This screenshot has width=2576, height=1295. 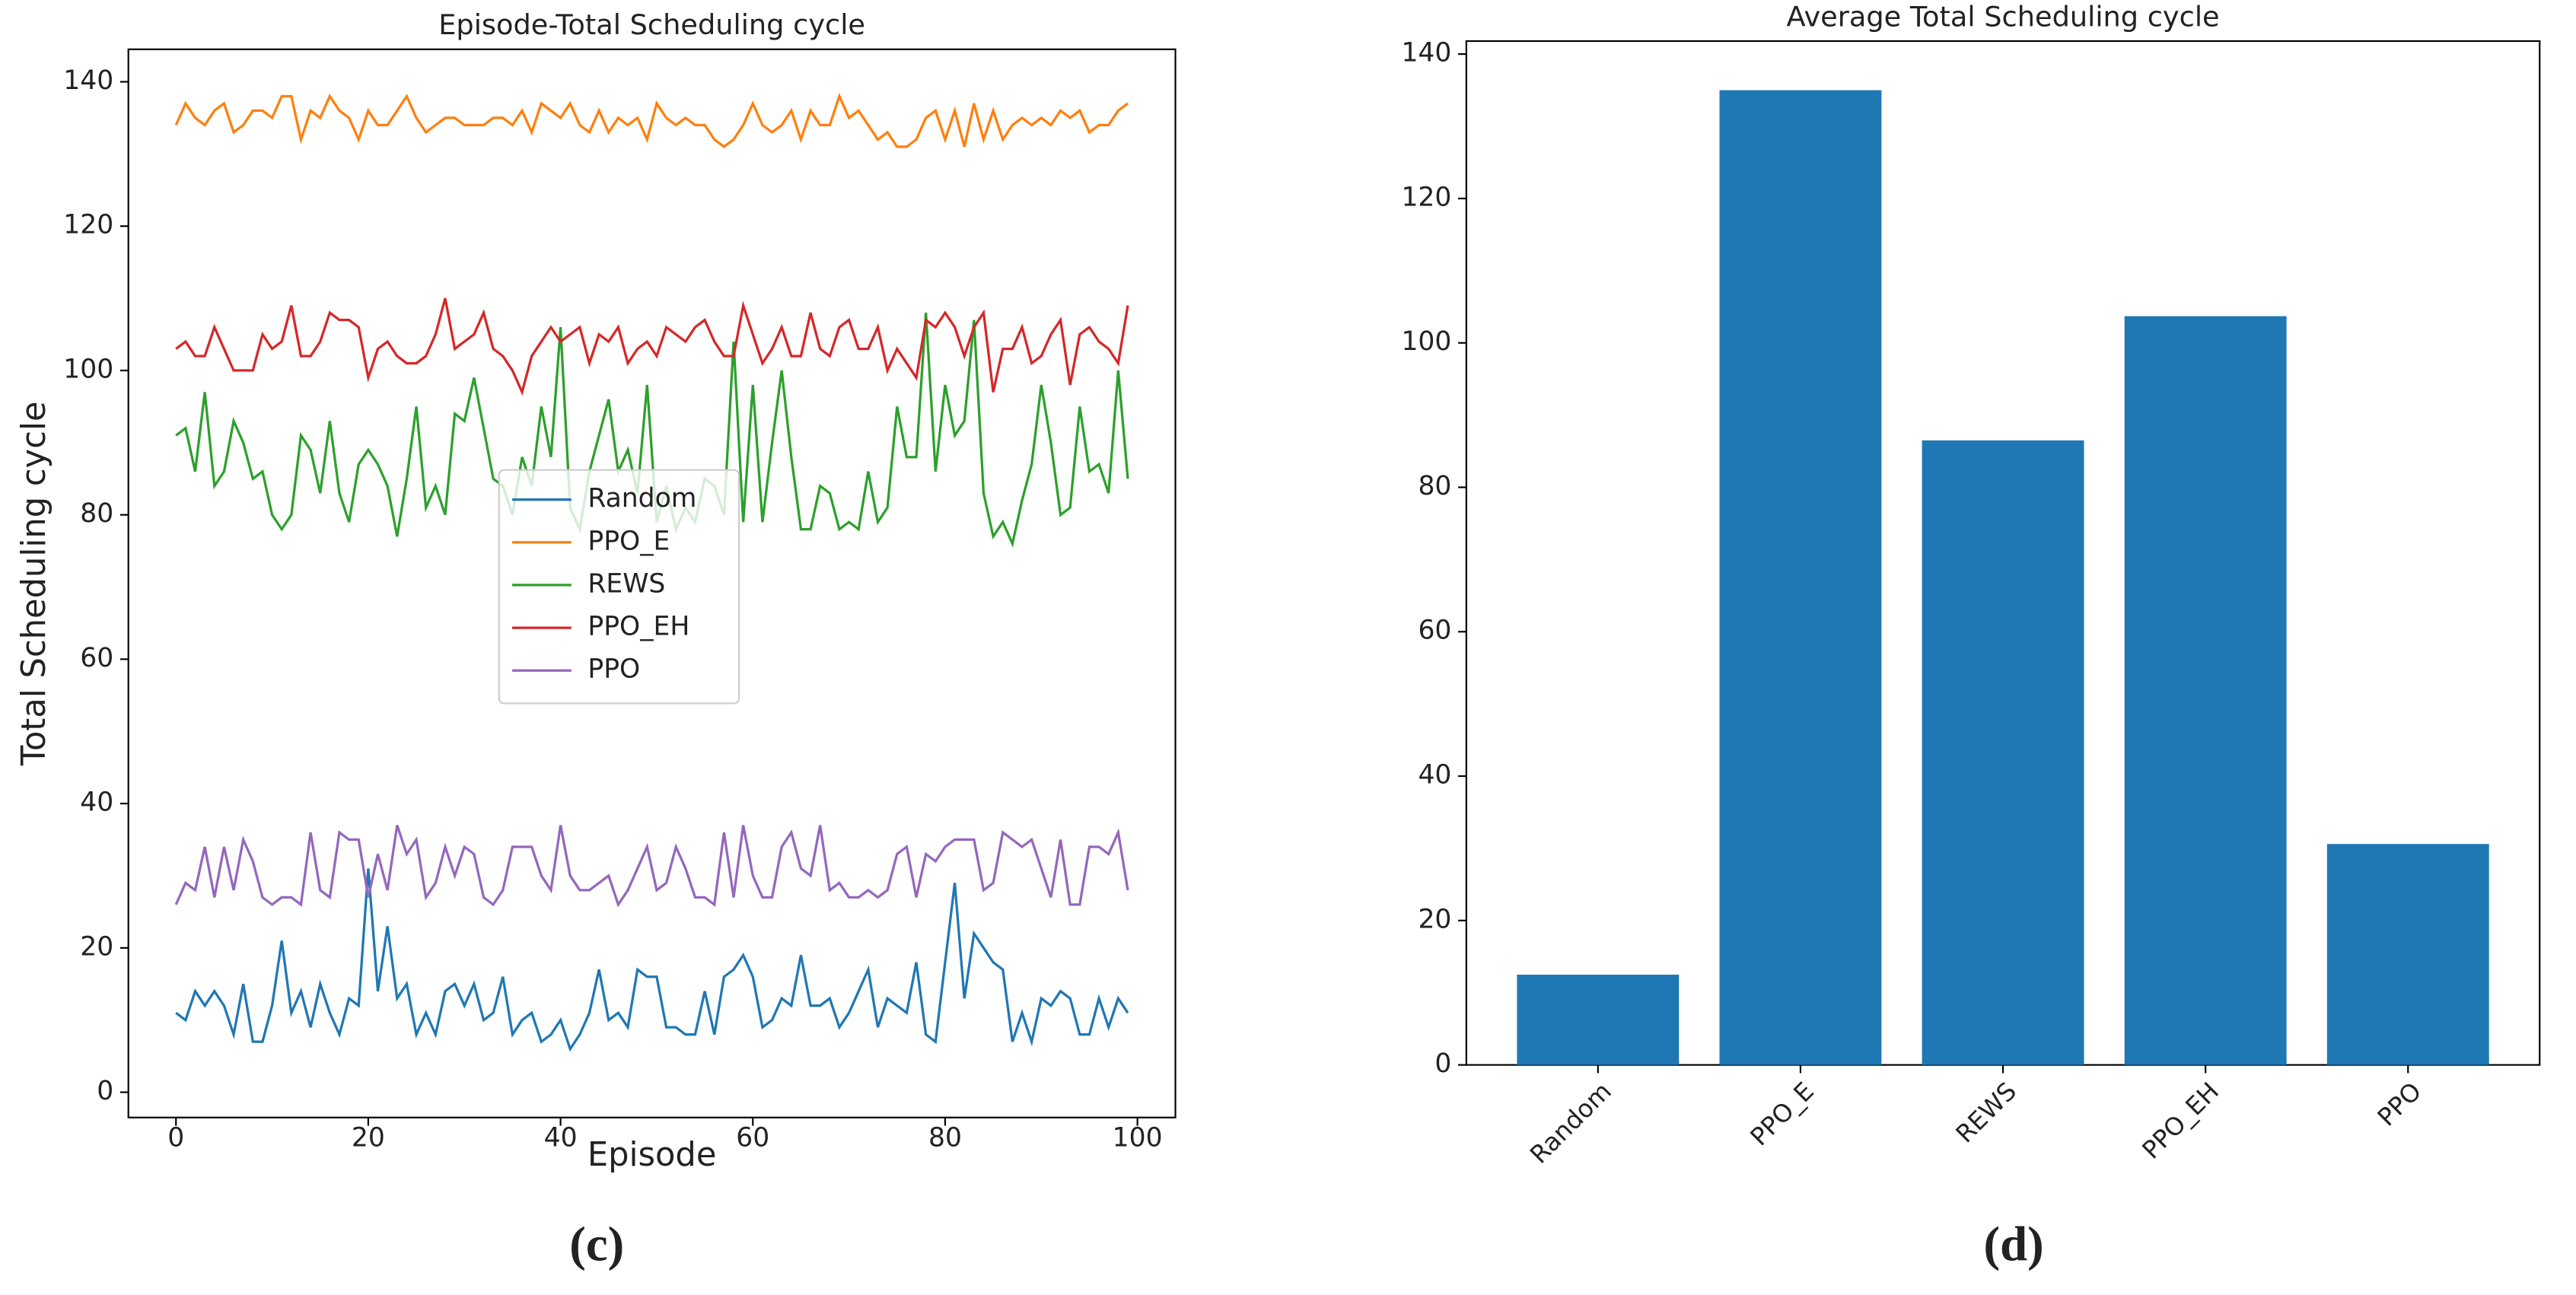 I want to click on chart-title: Average Total Scheduling cycle, so click(x=2002, y=17).